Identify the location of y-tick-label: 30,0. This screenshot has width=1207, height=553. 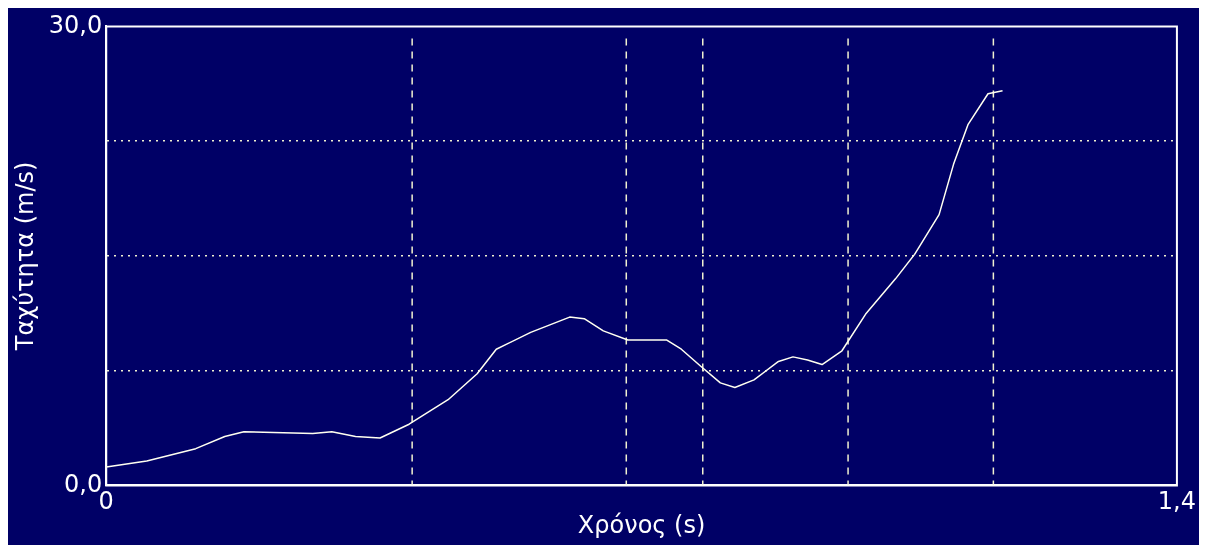
(75, 24).